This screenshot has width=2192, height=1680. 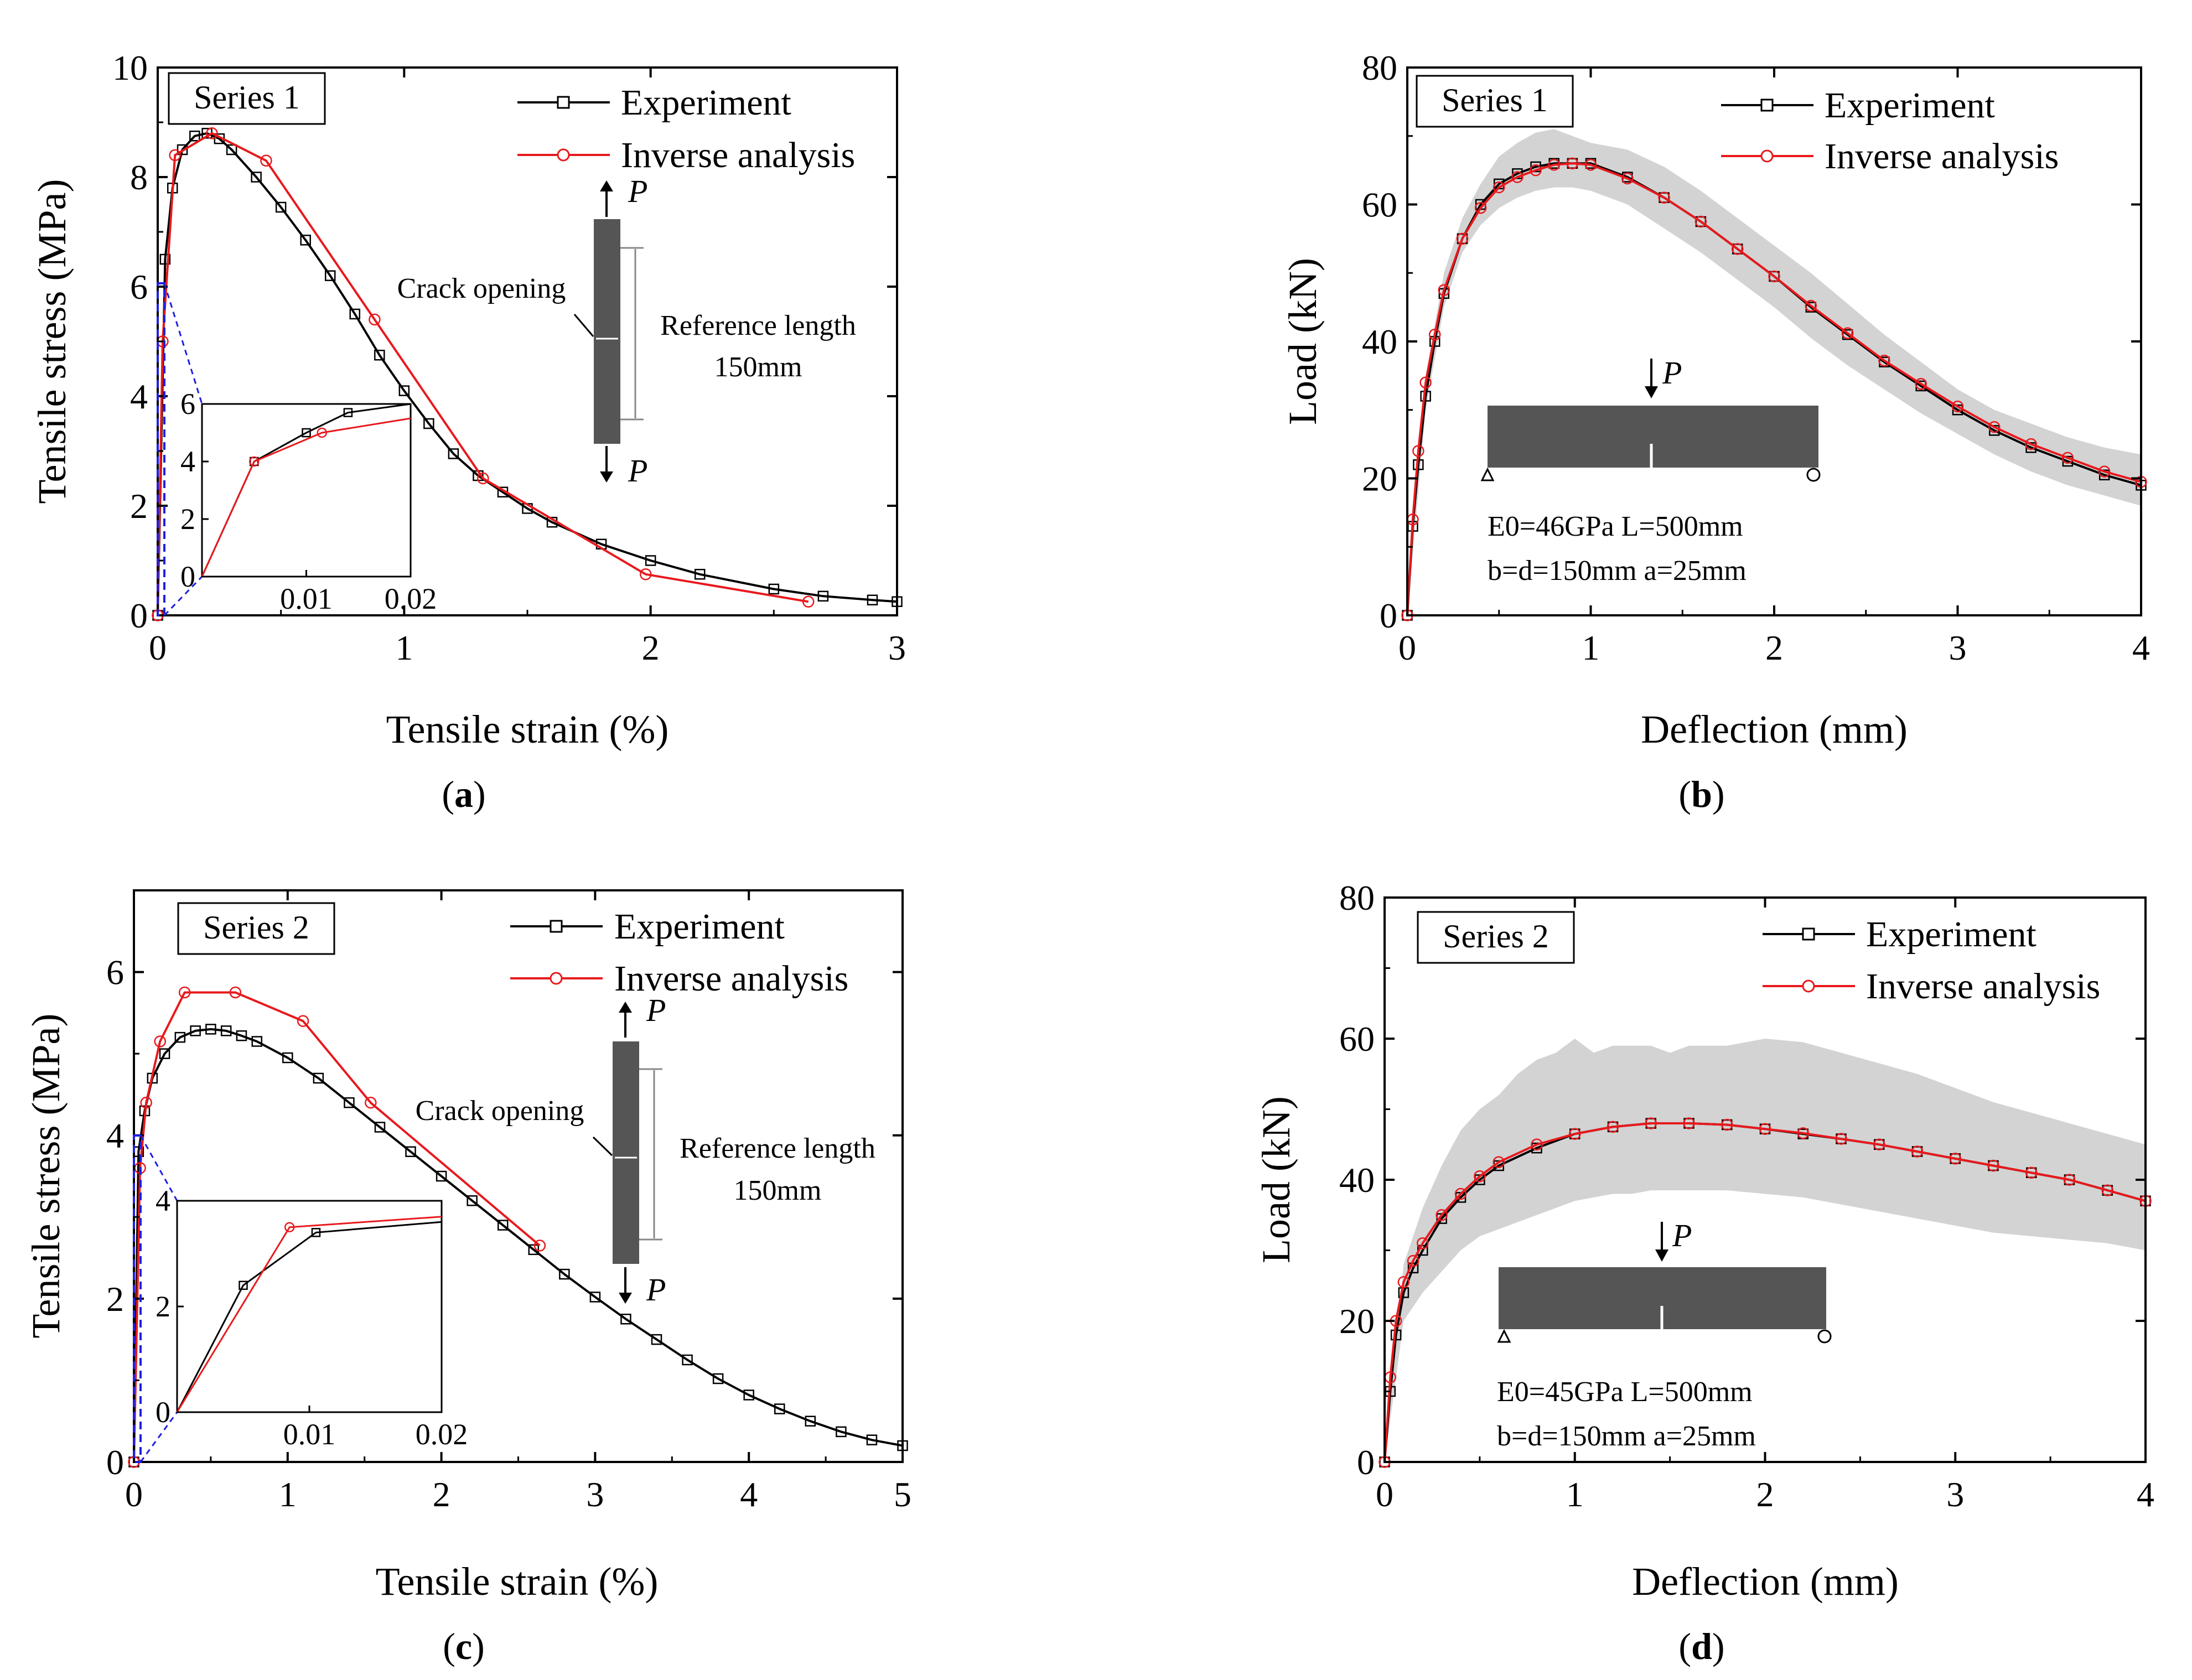 I want to click on caption-letter: c, so click(x=463, y=1646).